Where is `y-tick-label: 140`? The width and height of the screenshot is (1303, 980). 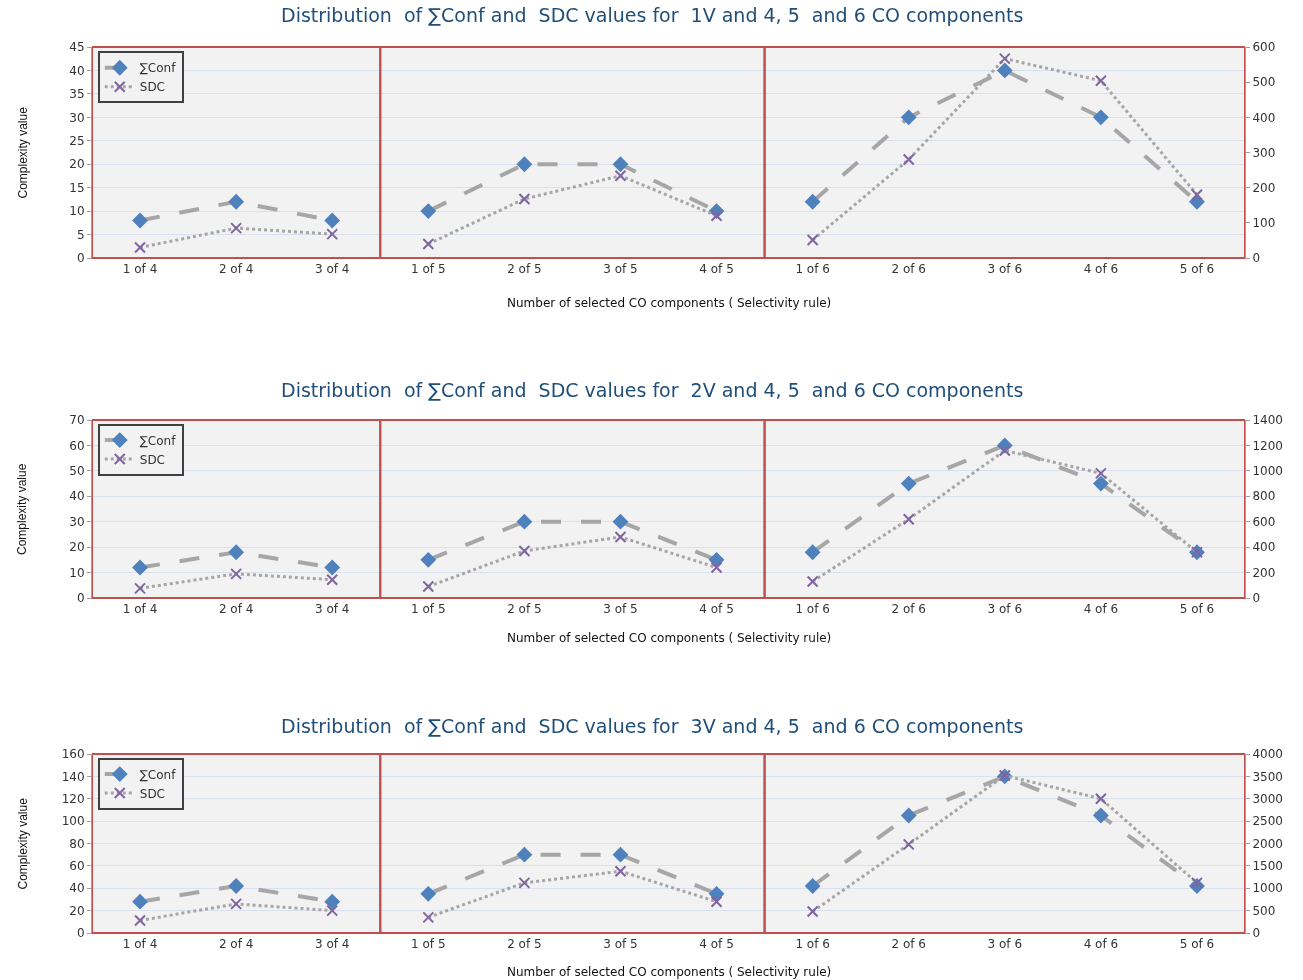
y-tick-label: 140 is located at coordinates (73, 776).